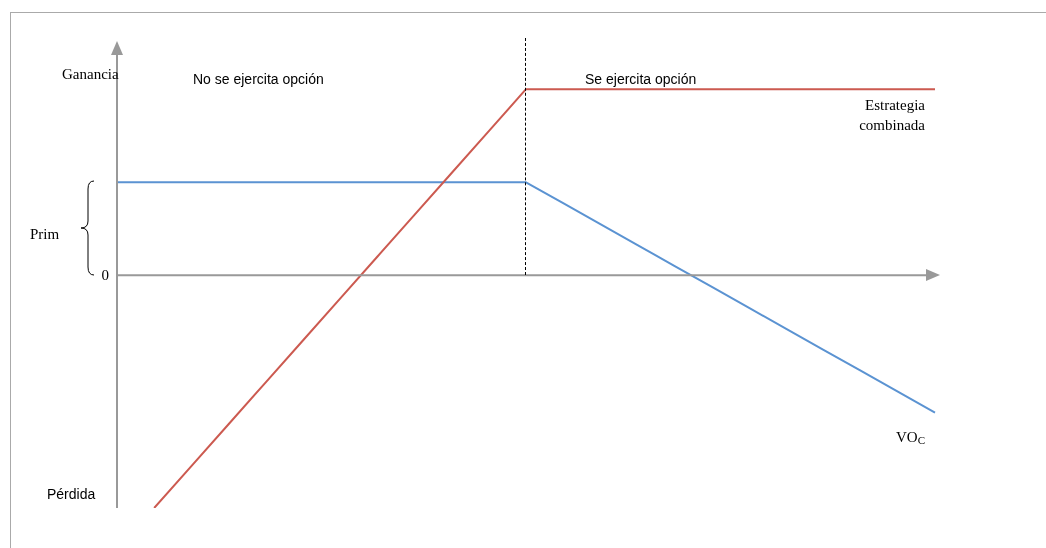 Image resolution: width=1046 pixels, height=548 pixels. Describe the element at coordinates (90, 73) in the screenshot. I see `text: Ganancia` at that location.